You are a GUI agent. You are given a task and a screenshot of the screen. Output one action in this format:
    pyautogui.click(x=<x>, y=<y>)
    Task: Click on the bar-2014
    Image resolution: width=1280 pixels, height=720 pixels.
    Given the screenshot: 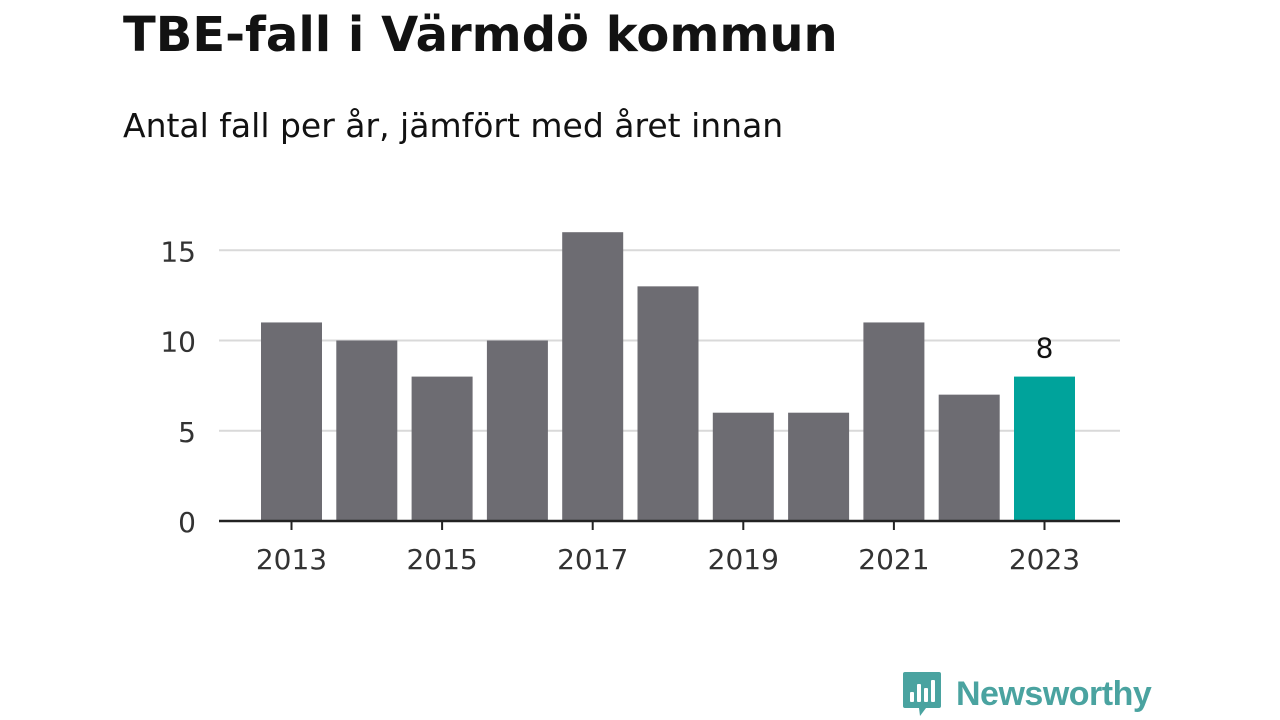 What is the action you would take?
    pyautogui.click(x=367, y=430)
    